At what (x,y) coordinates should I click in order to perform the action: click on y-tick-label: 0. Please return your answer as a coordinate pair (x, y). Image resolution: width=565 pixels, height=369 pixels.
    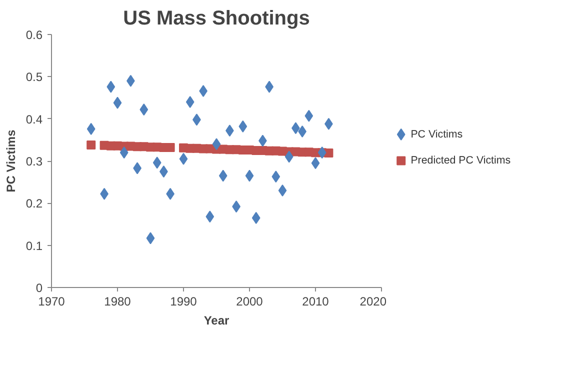
    Looking at the image, I should click on (39, 288).